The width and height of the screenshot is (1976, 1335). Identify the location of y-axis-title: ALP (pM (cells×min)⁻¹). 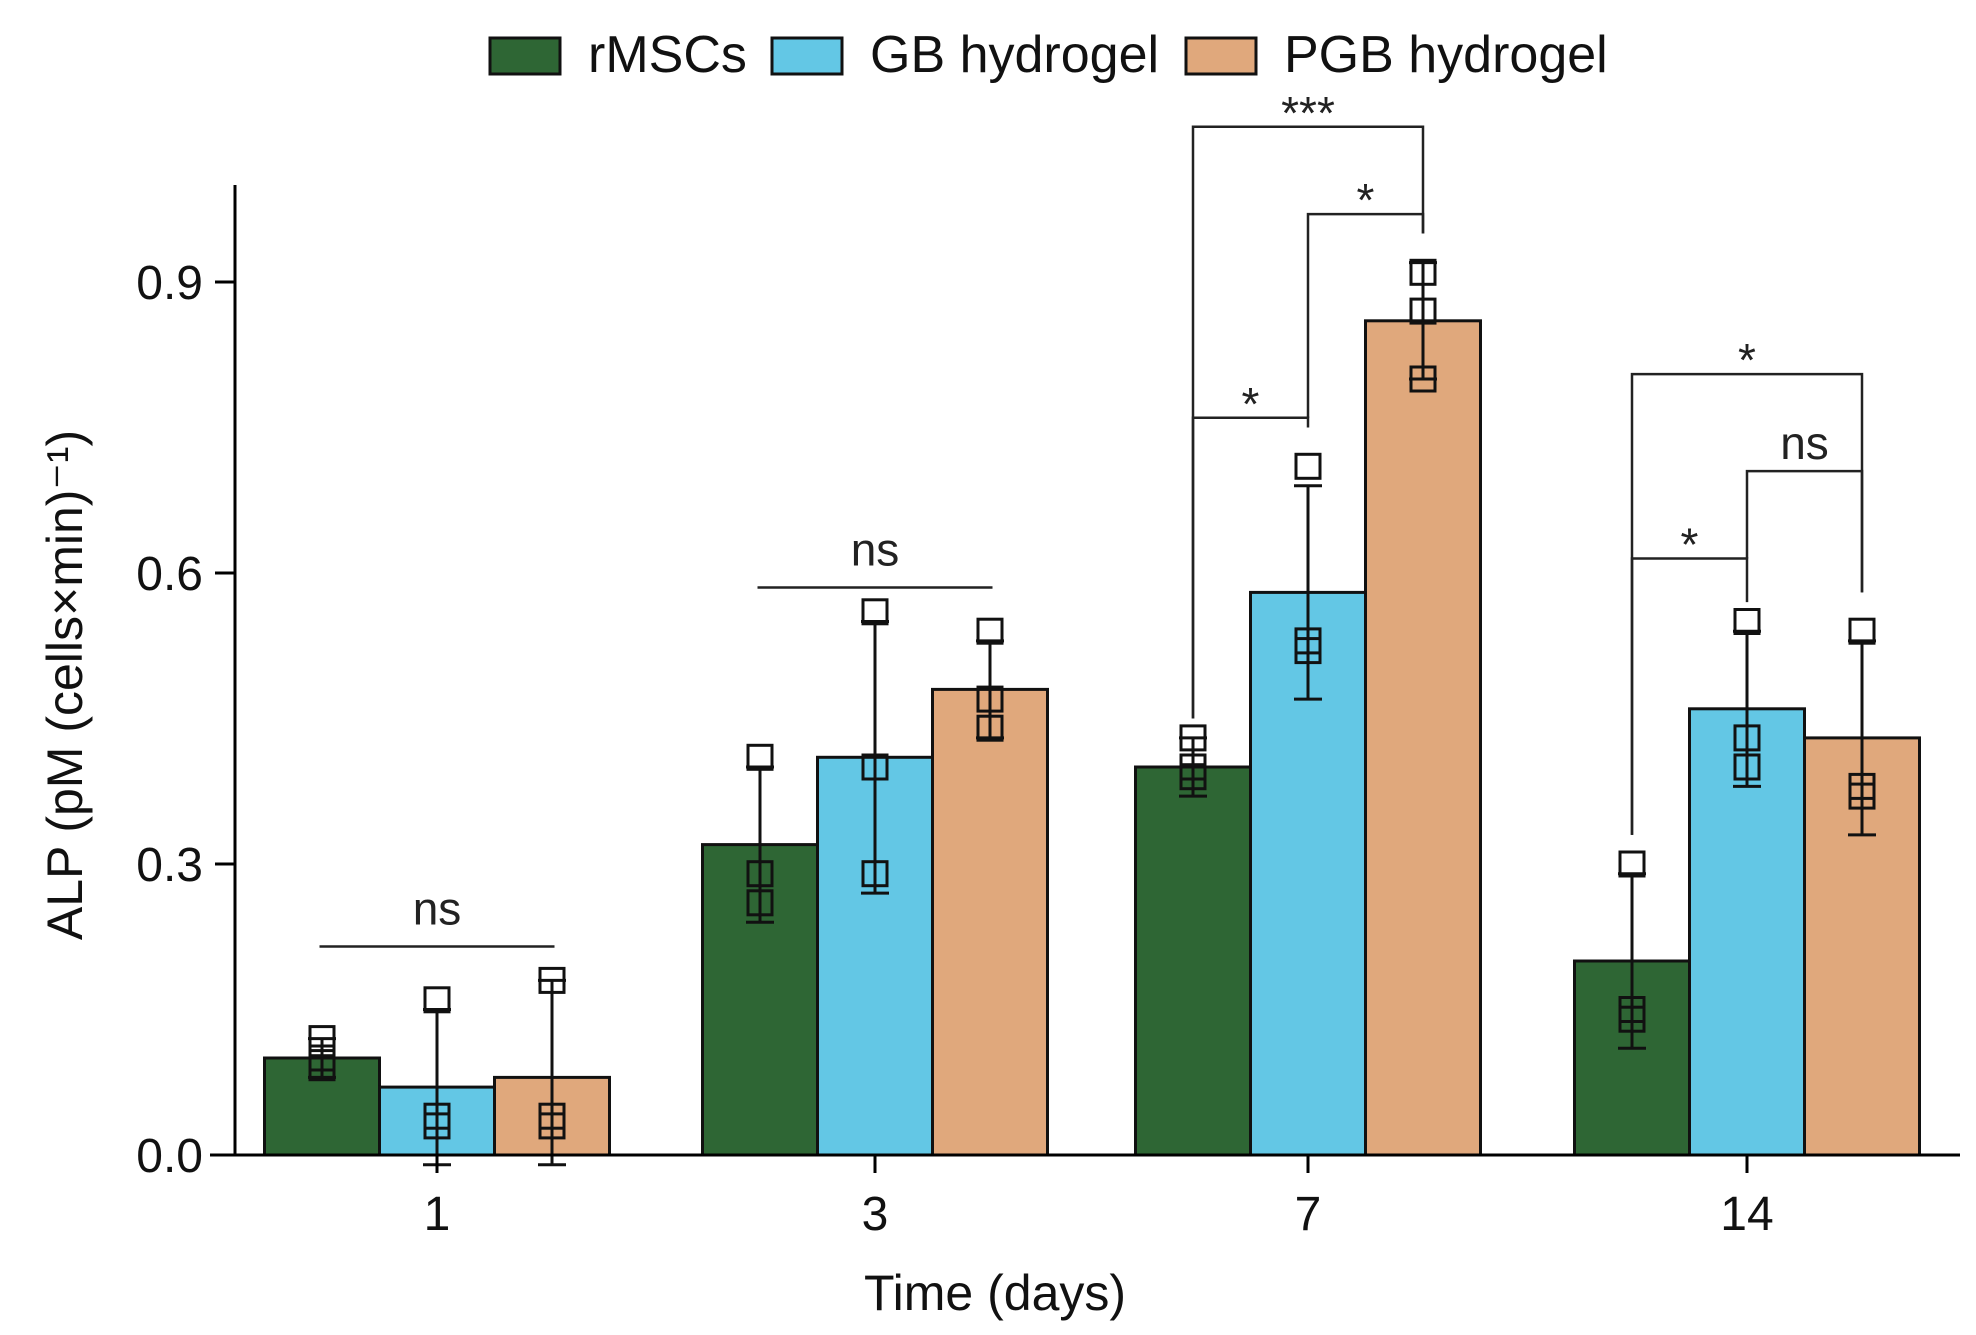
(65, 685).